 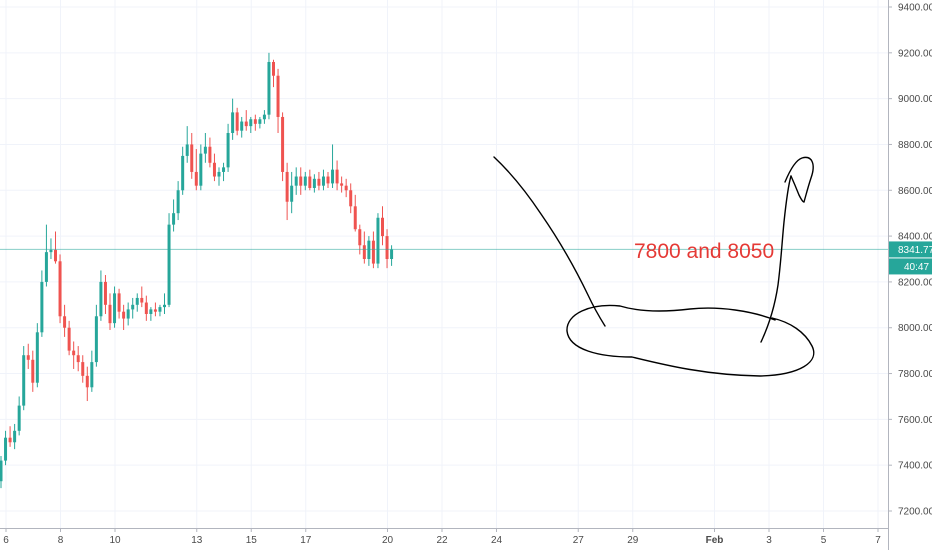 I want to click on hand-drawn-annotation, so click(x=654, y=266).